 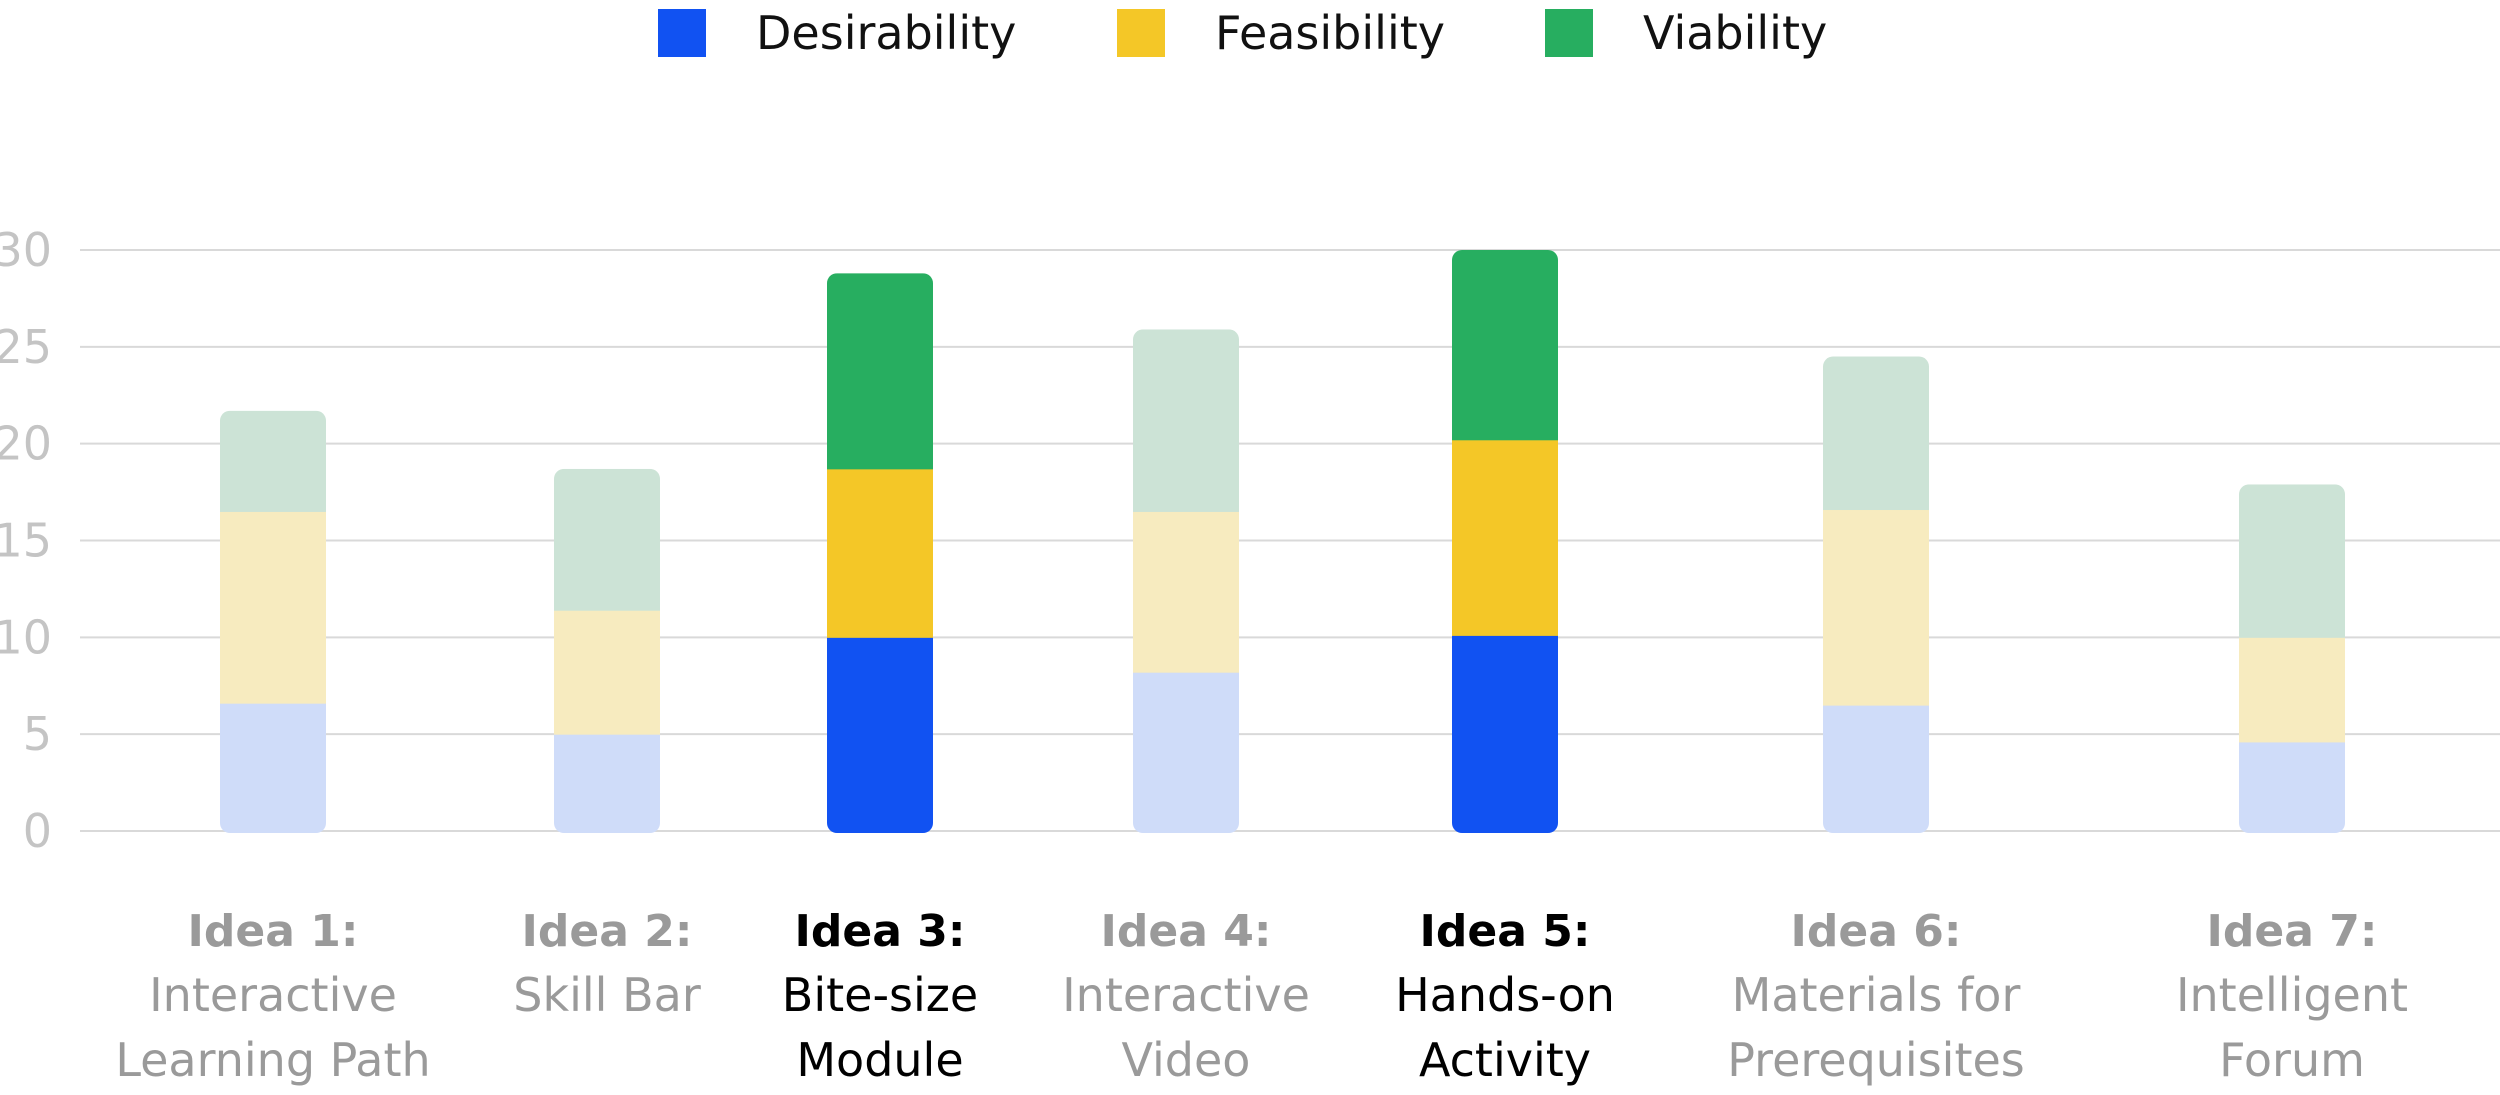 I want to click on y-tick-label: 5, so click(x=37, y=734).